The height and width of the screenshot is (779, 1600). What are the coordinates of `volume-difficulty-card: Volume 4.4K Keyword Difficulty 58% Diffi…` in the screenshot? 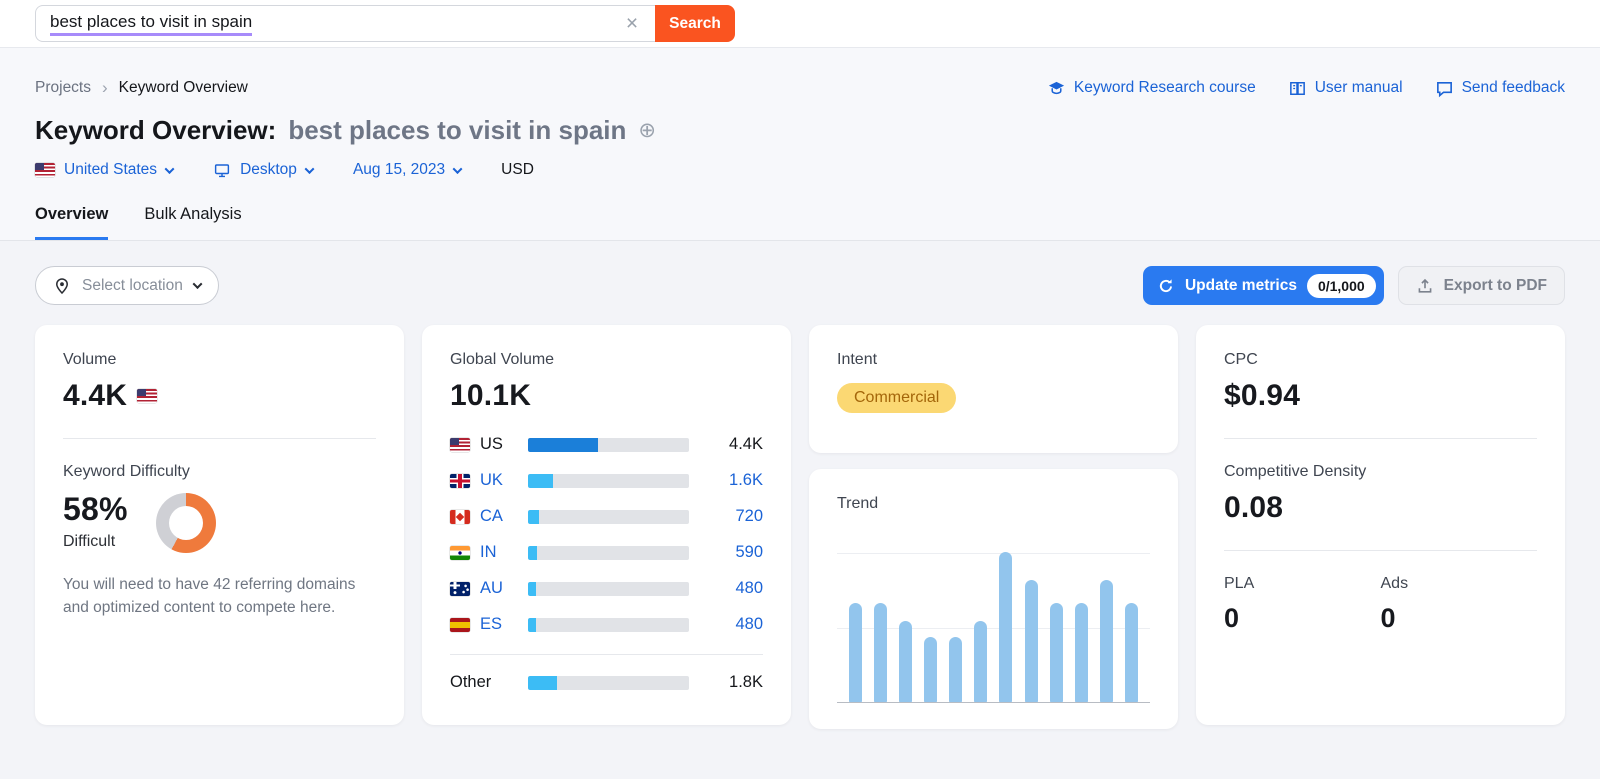 It's located at (219, 525).